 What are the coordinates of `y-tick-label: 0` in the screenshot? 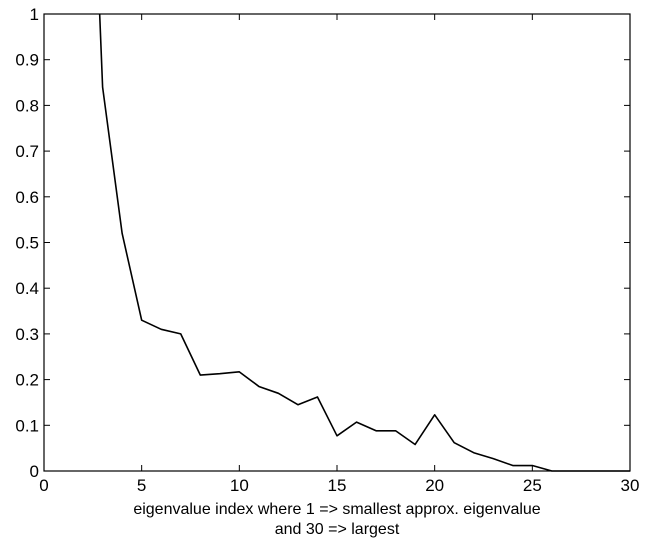 It's located at (34, 471).